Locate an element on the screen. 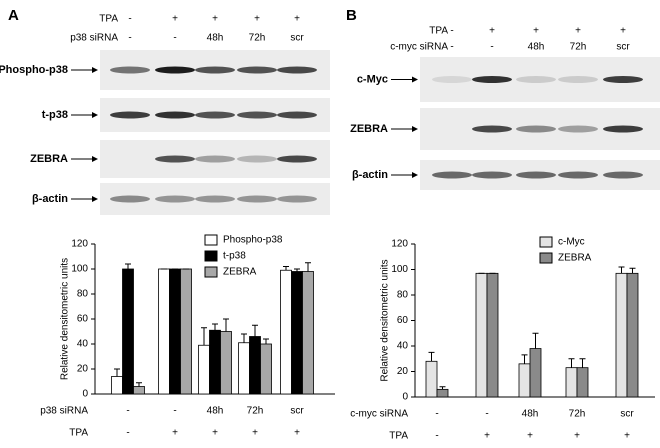 The image size is (660, 448). blot-label: t-p38 is located at coordinates (55, 115).